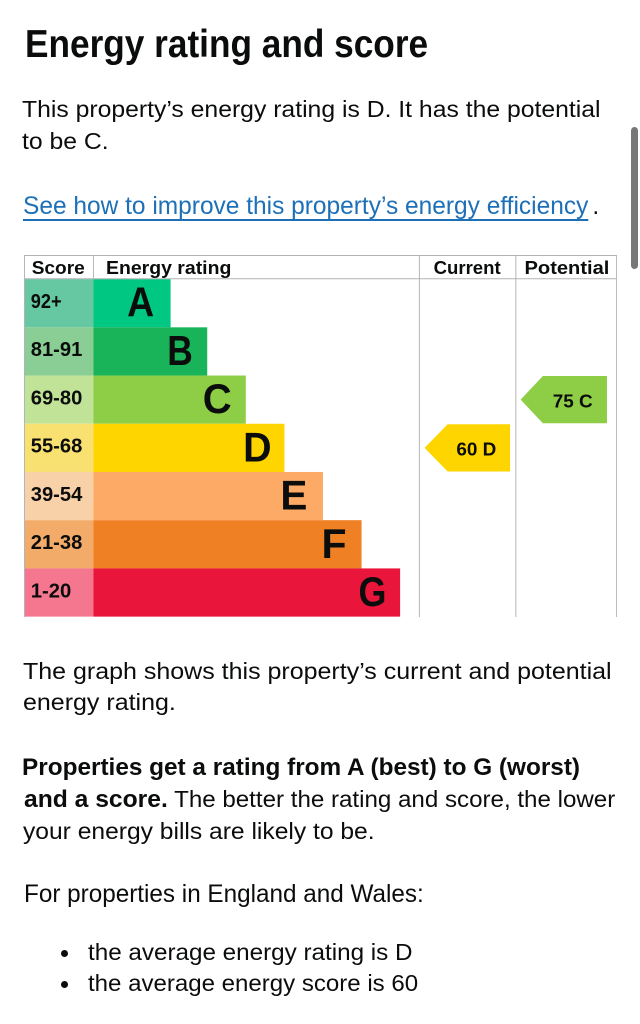 The width and height of the screenshot is (640, 1024). What do you see at coordinates (373, 591) in the screenshot?
I see `svg-text: G` at bounding box center [373, 591].